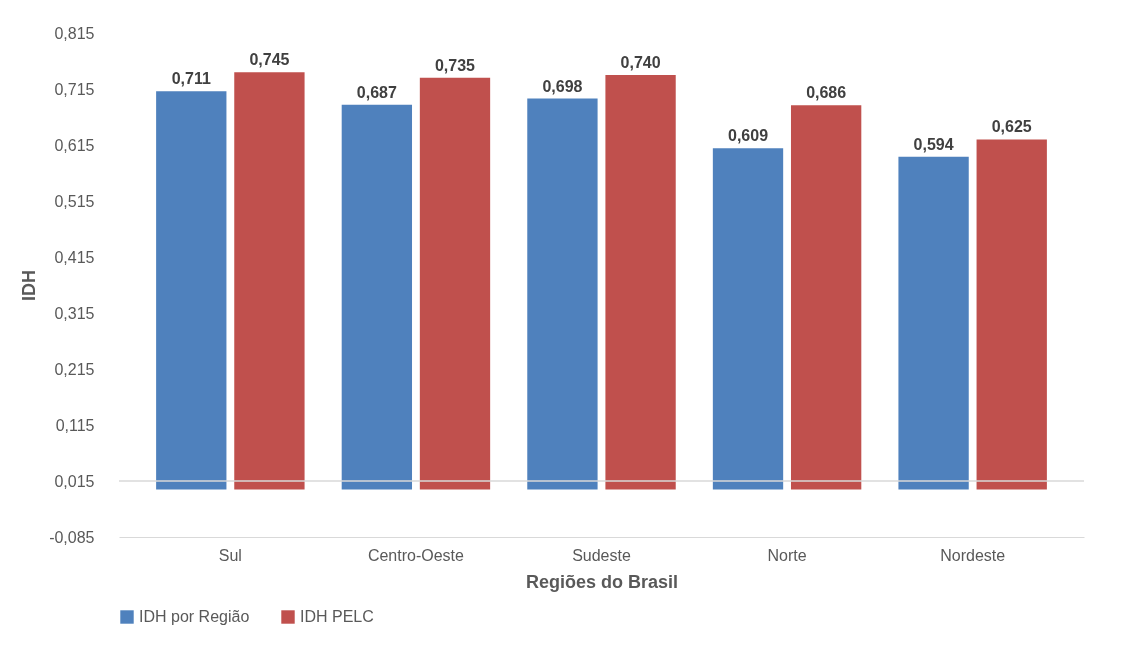 Image resolution: width=1138 pixels, height=664 pixels. Describe the element at coordinates (455, 65) in the screenshot. I see `data-label: 0,735` at that location.